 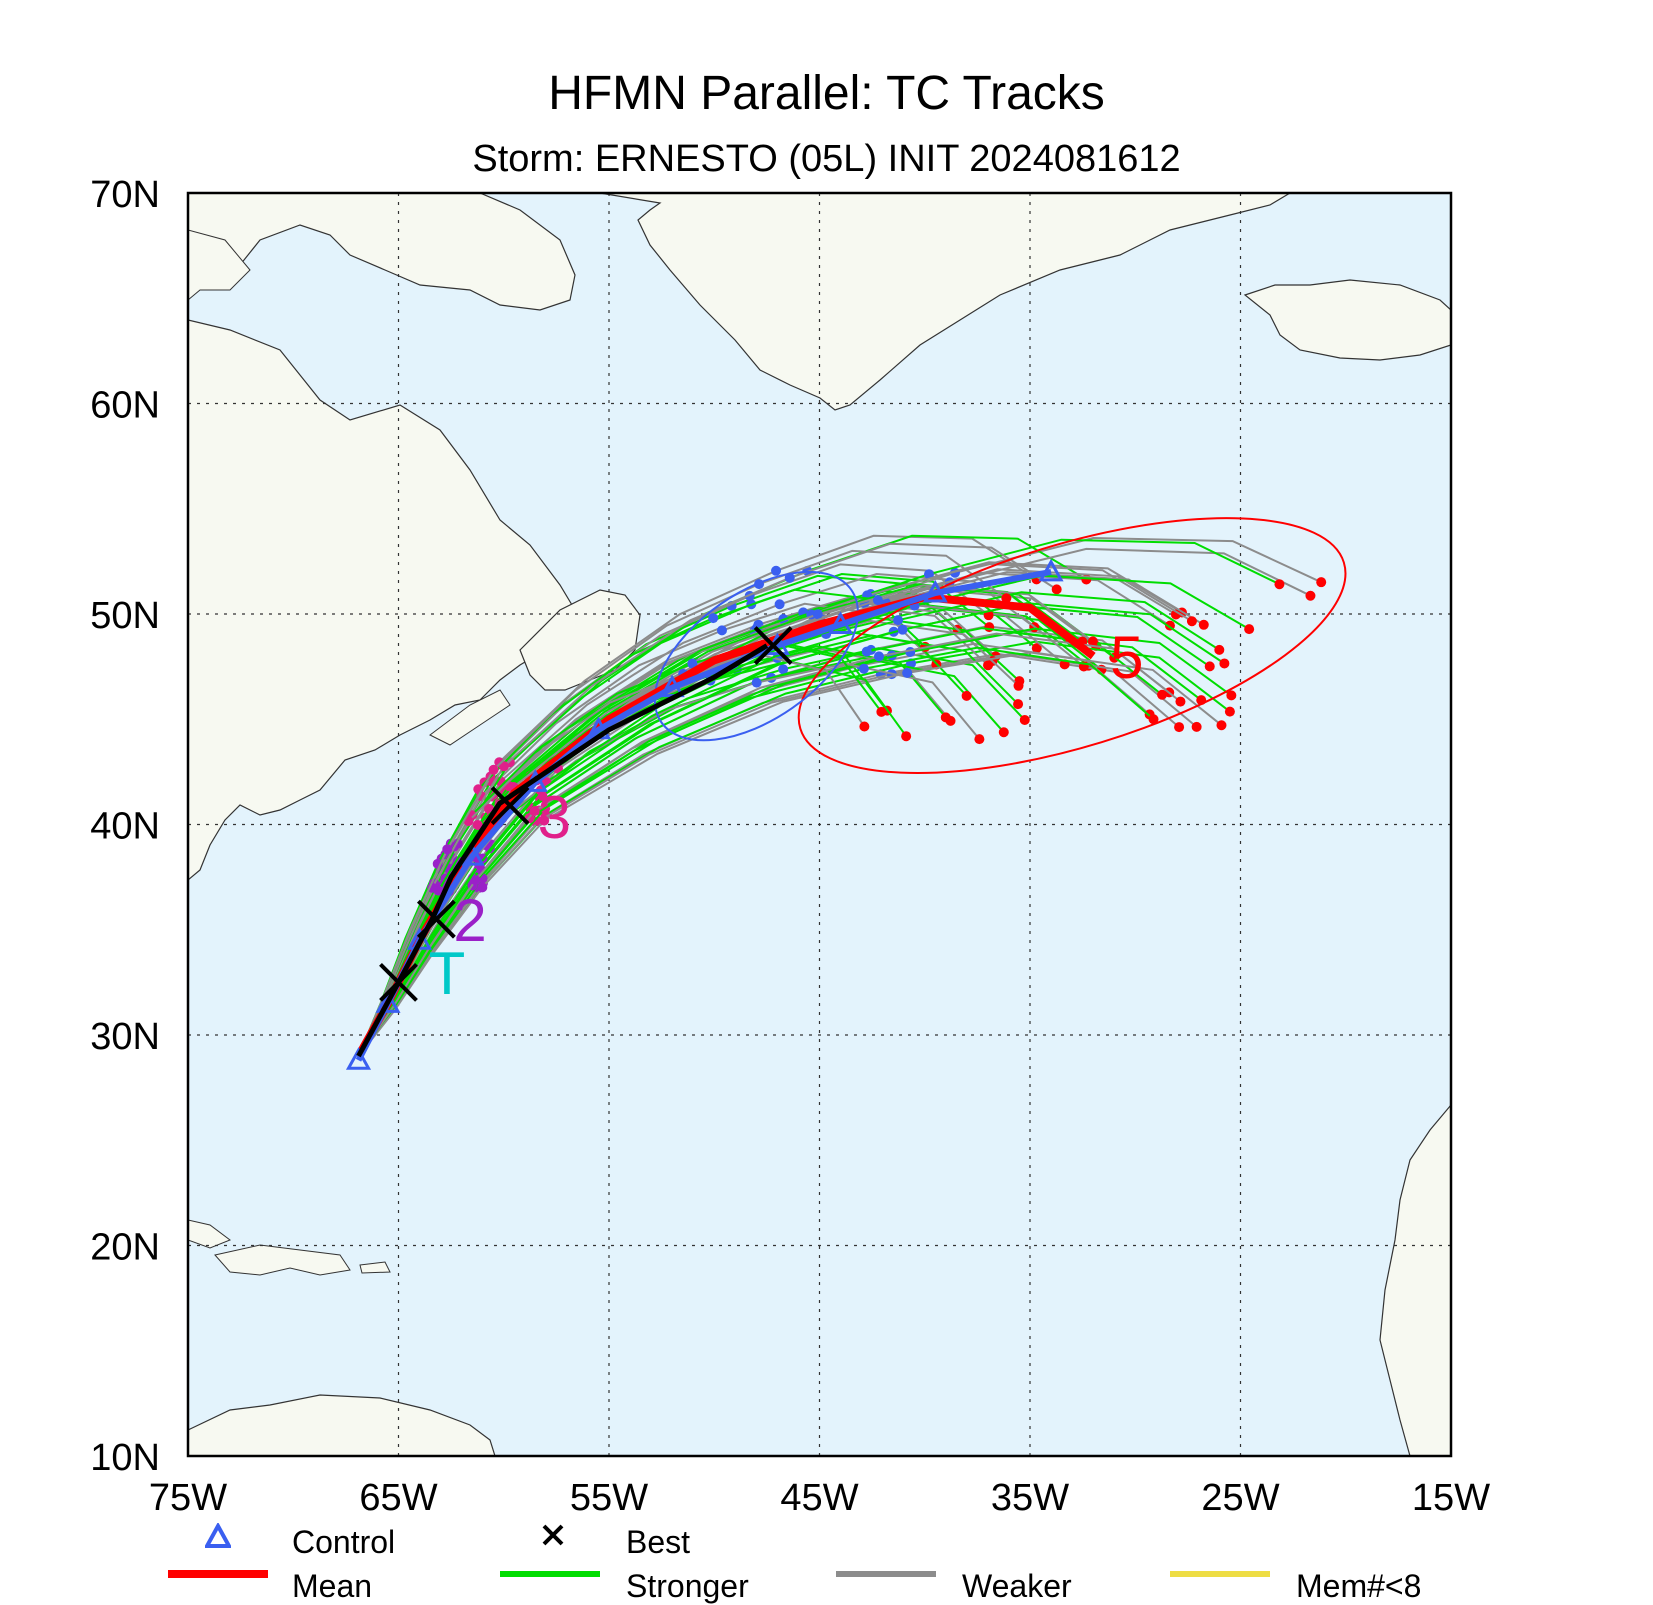 I want to click on legend-best-label: Best, so click(x=658, y=1542).